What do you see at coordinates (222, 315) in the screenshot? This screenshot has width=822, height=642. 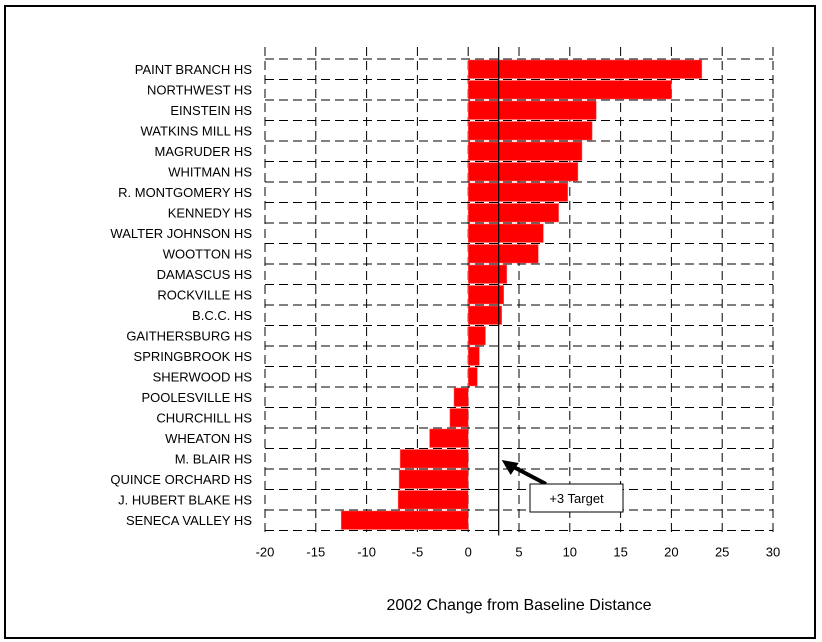 I see `category-label: B.C.C. HS` at bounding box center [222, 315].